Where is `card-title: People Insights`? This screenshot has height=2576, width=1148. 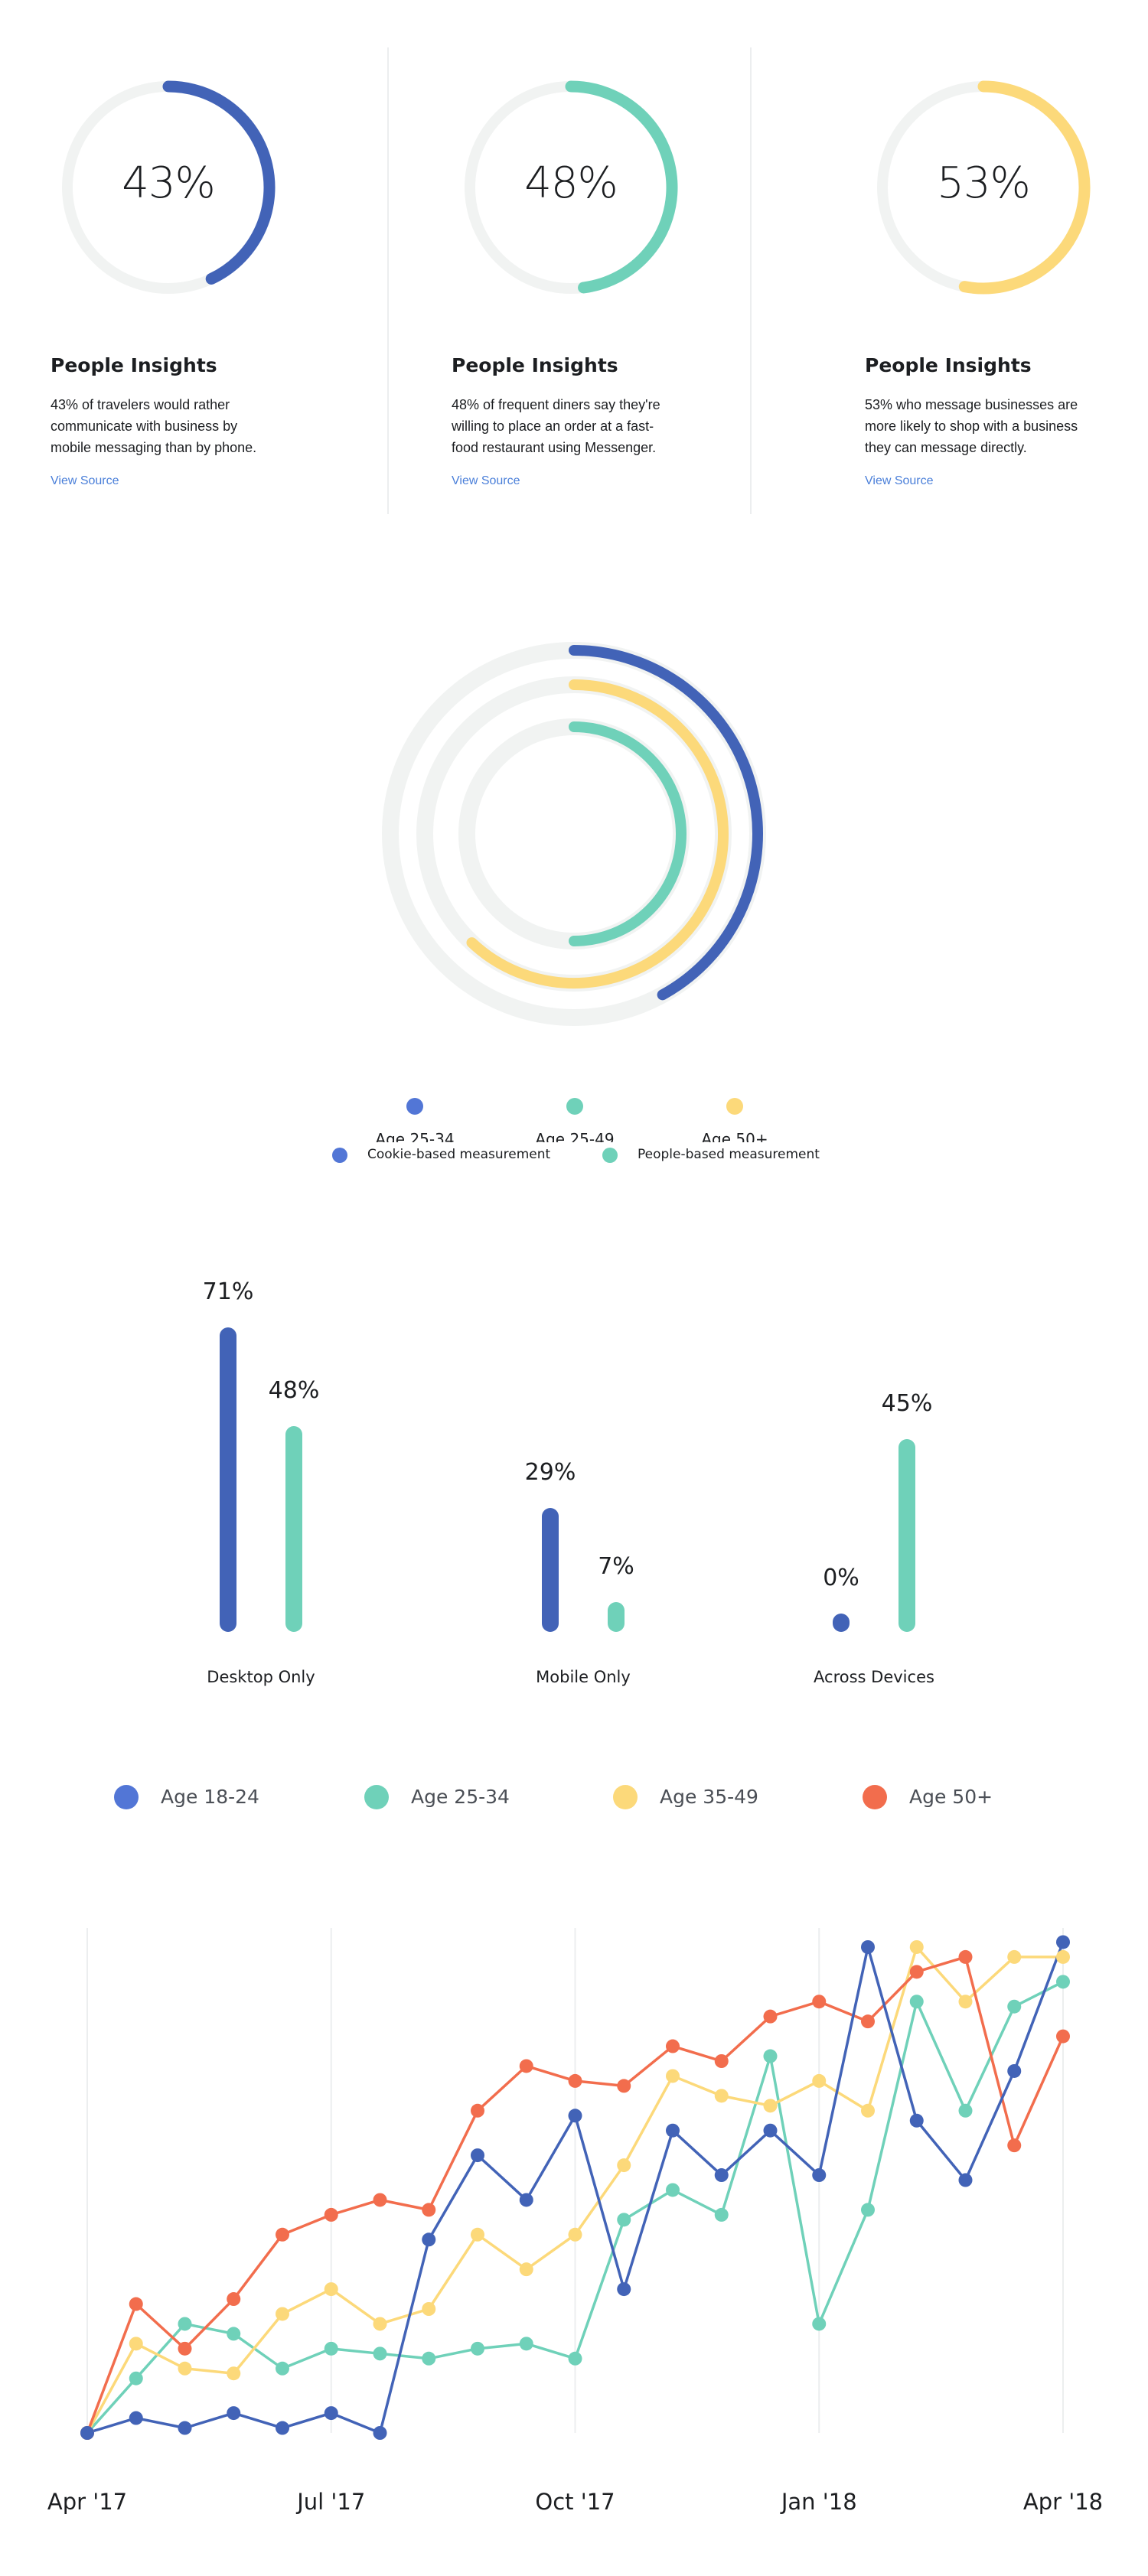 card-title: People Insights is located at coordinates (535, 365).